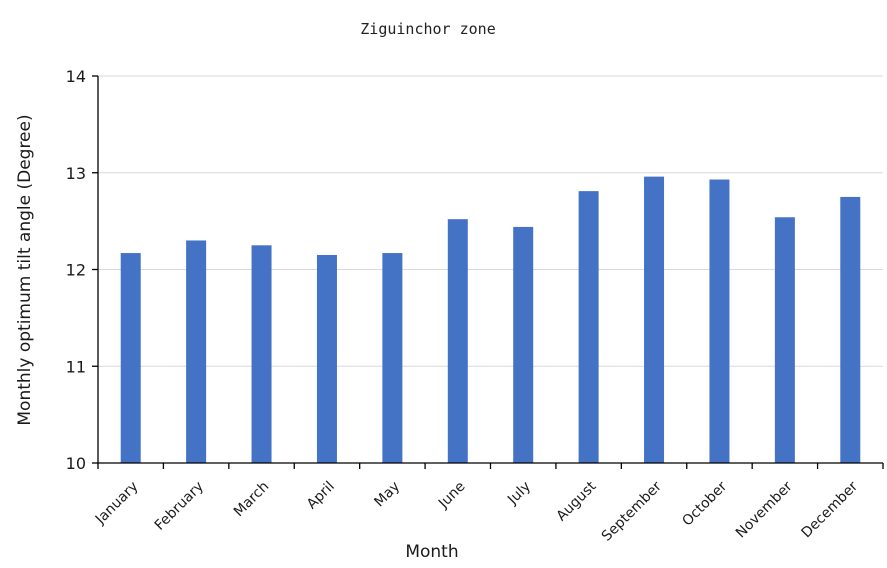 This screenshot has height=568, width=887. What do you see at coordinates (784, 340) in the screenshot?
I see `bar-november` at bounding box center [784, 340].